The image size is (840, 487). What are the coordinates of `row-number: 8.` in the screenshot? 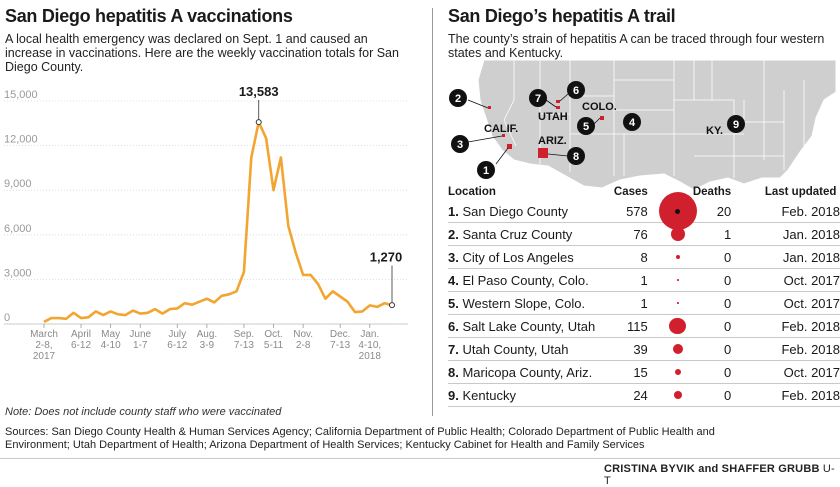 It's located at (455, 372).